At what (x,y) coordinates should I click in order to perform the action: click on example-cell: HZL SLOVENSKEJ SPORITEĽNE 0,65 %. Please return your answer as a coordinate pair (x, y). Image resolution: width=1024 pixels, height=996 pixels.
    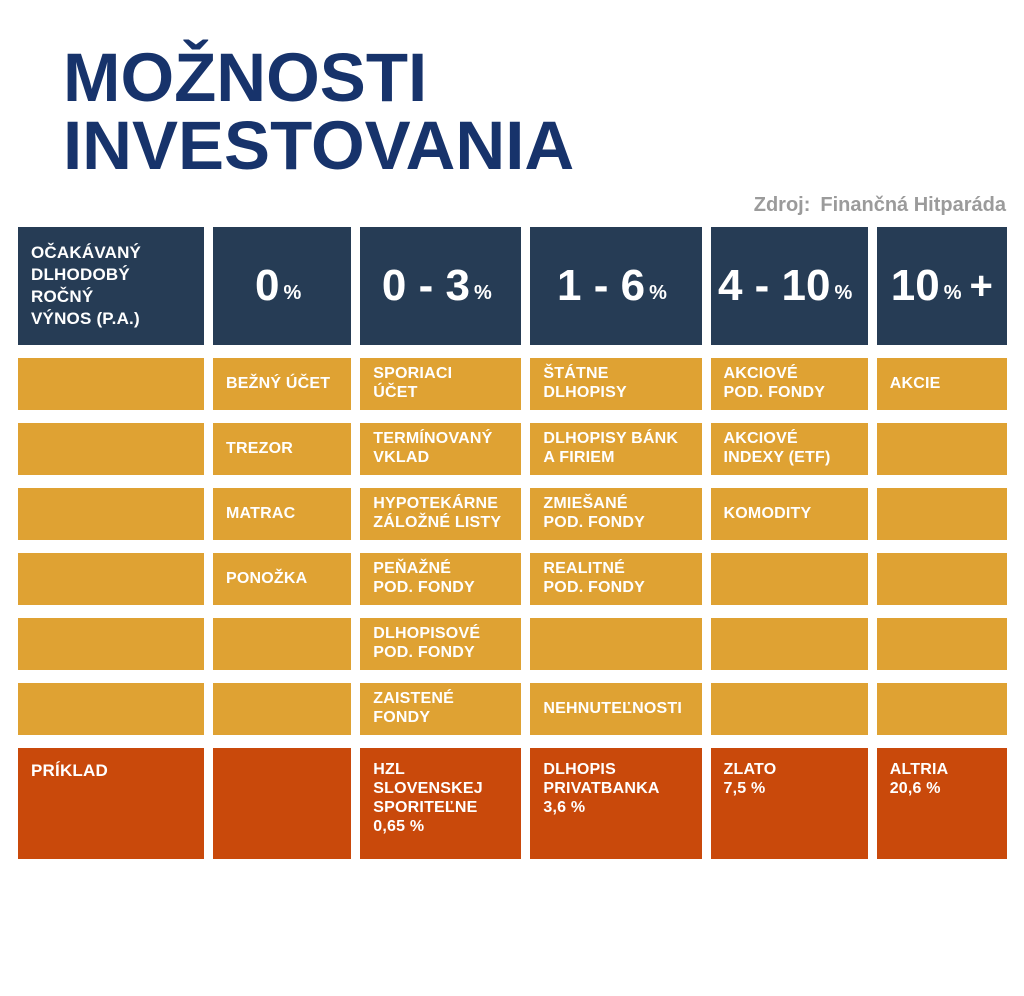
    Looking at the image, I should click on (441, 803).